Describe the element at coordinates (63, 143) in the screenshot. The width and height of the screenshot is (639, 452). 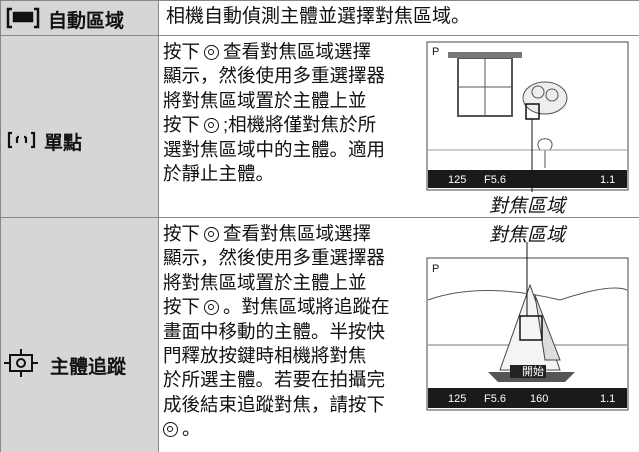
I see `row-label: 單點` at that location.